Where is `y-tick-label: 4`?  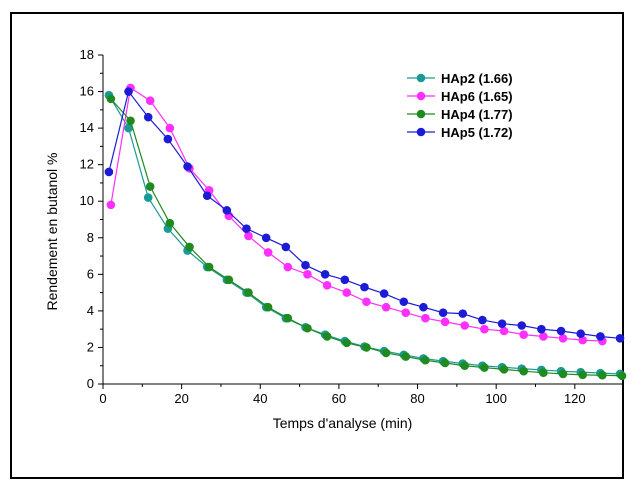
y-tick-label: 4 is located at coordinates (90, 310).